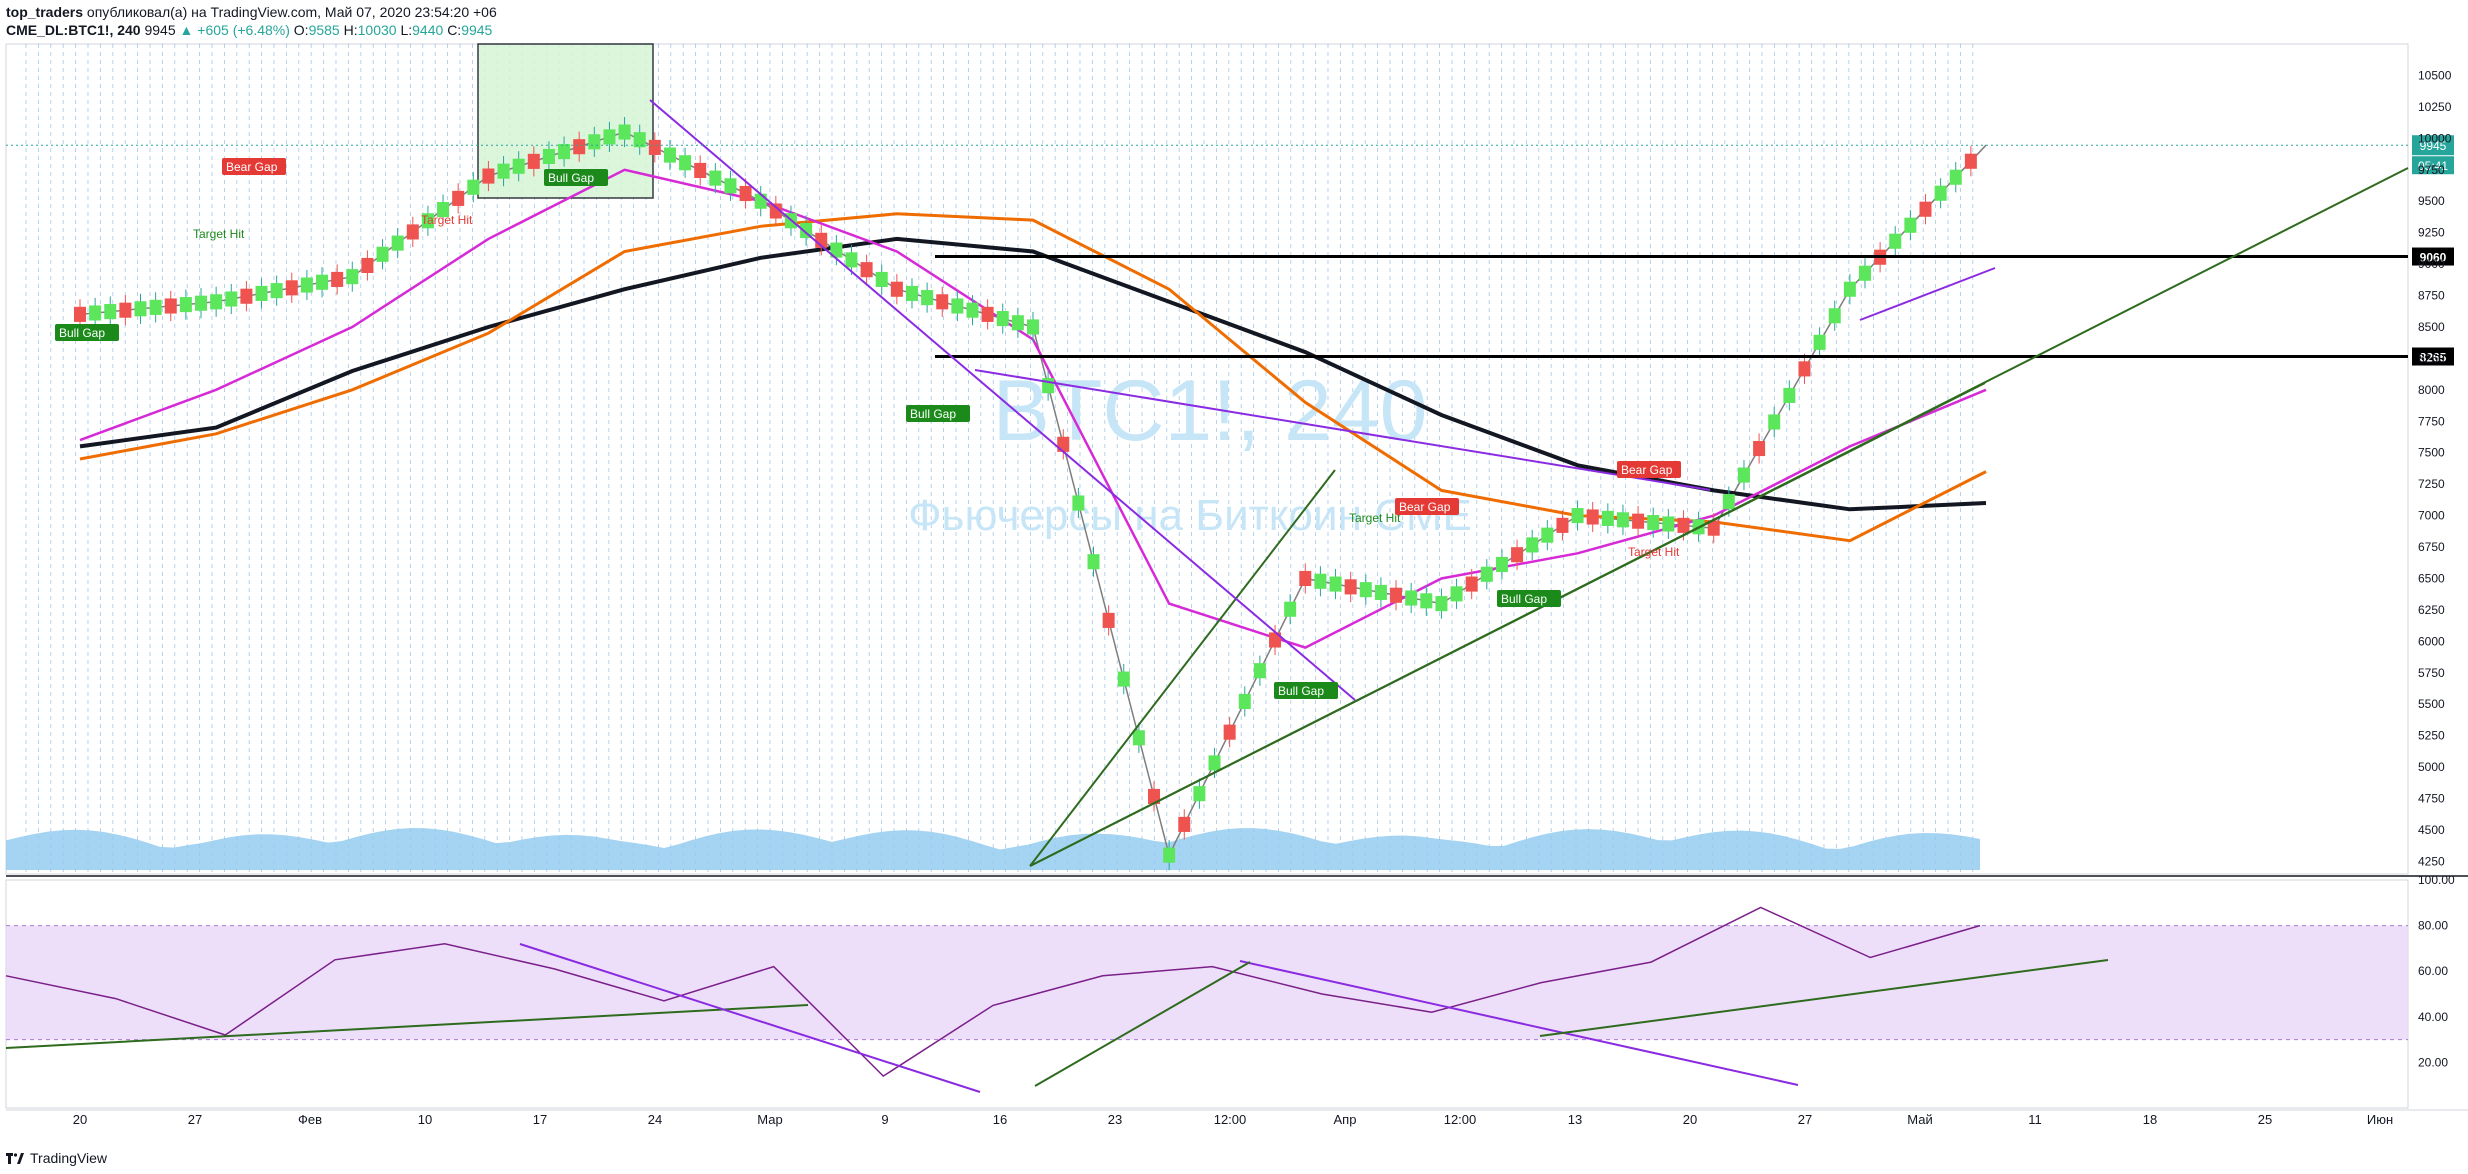  What do you see at coordinates (87, 332) in the screenshot?
I see `bull-gap-badge` at bounding box center [87, 332].